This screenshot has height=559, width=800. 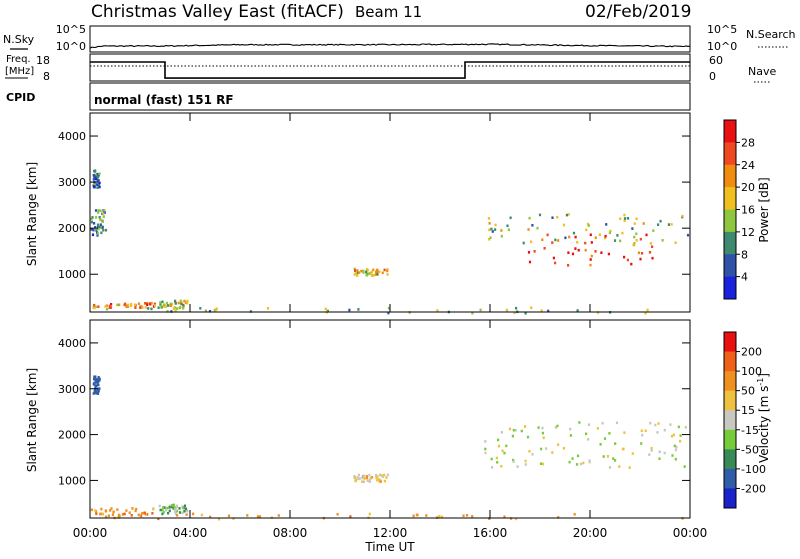 What do you see at coordinates (390, 70) in the screenshot?
I see `freq-trace` at bounding box center [390, 70].